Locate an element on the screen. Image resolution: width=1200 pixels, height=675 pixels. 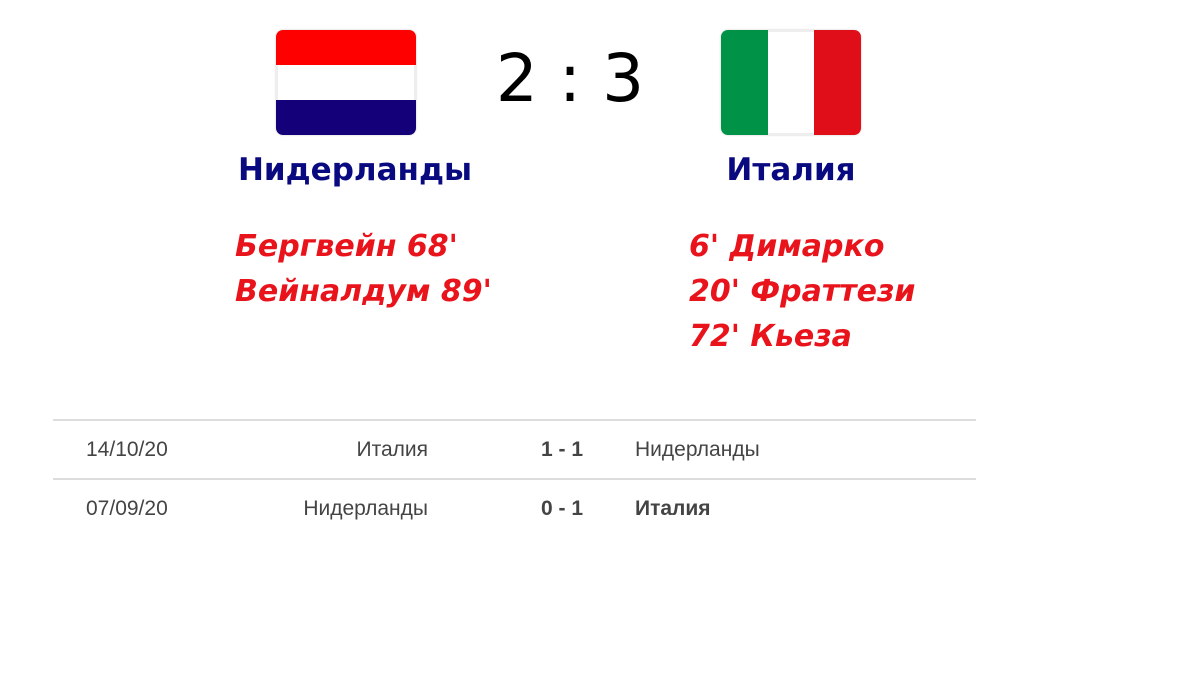
italy-flag-icon is located at coordinates (791, 82).